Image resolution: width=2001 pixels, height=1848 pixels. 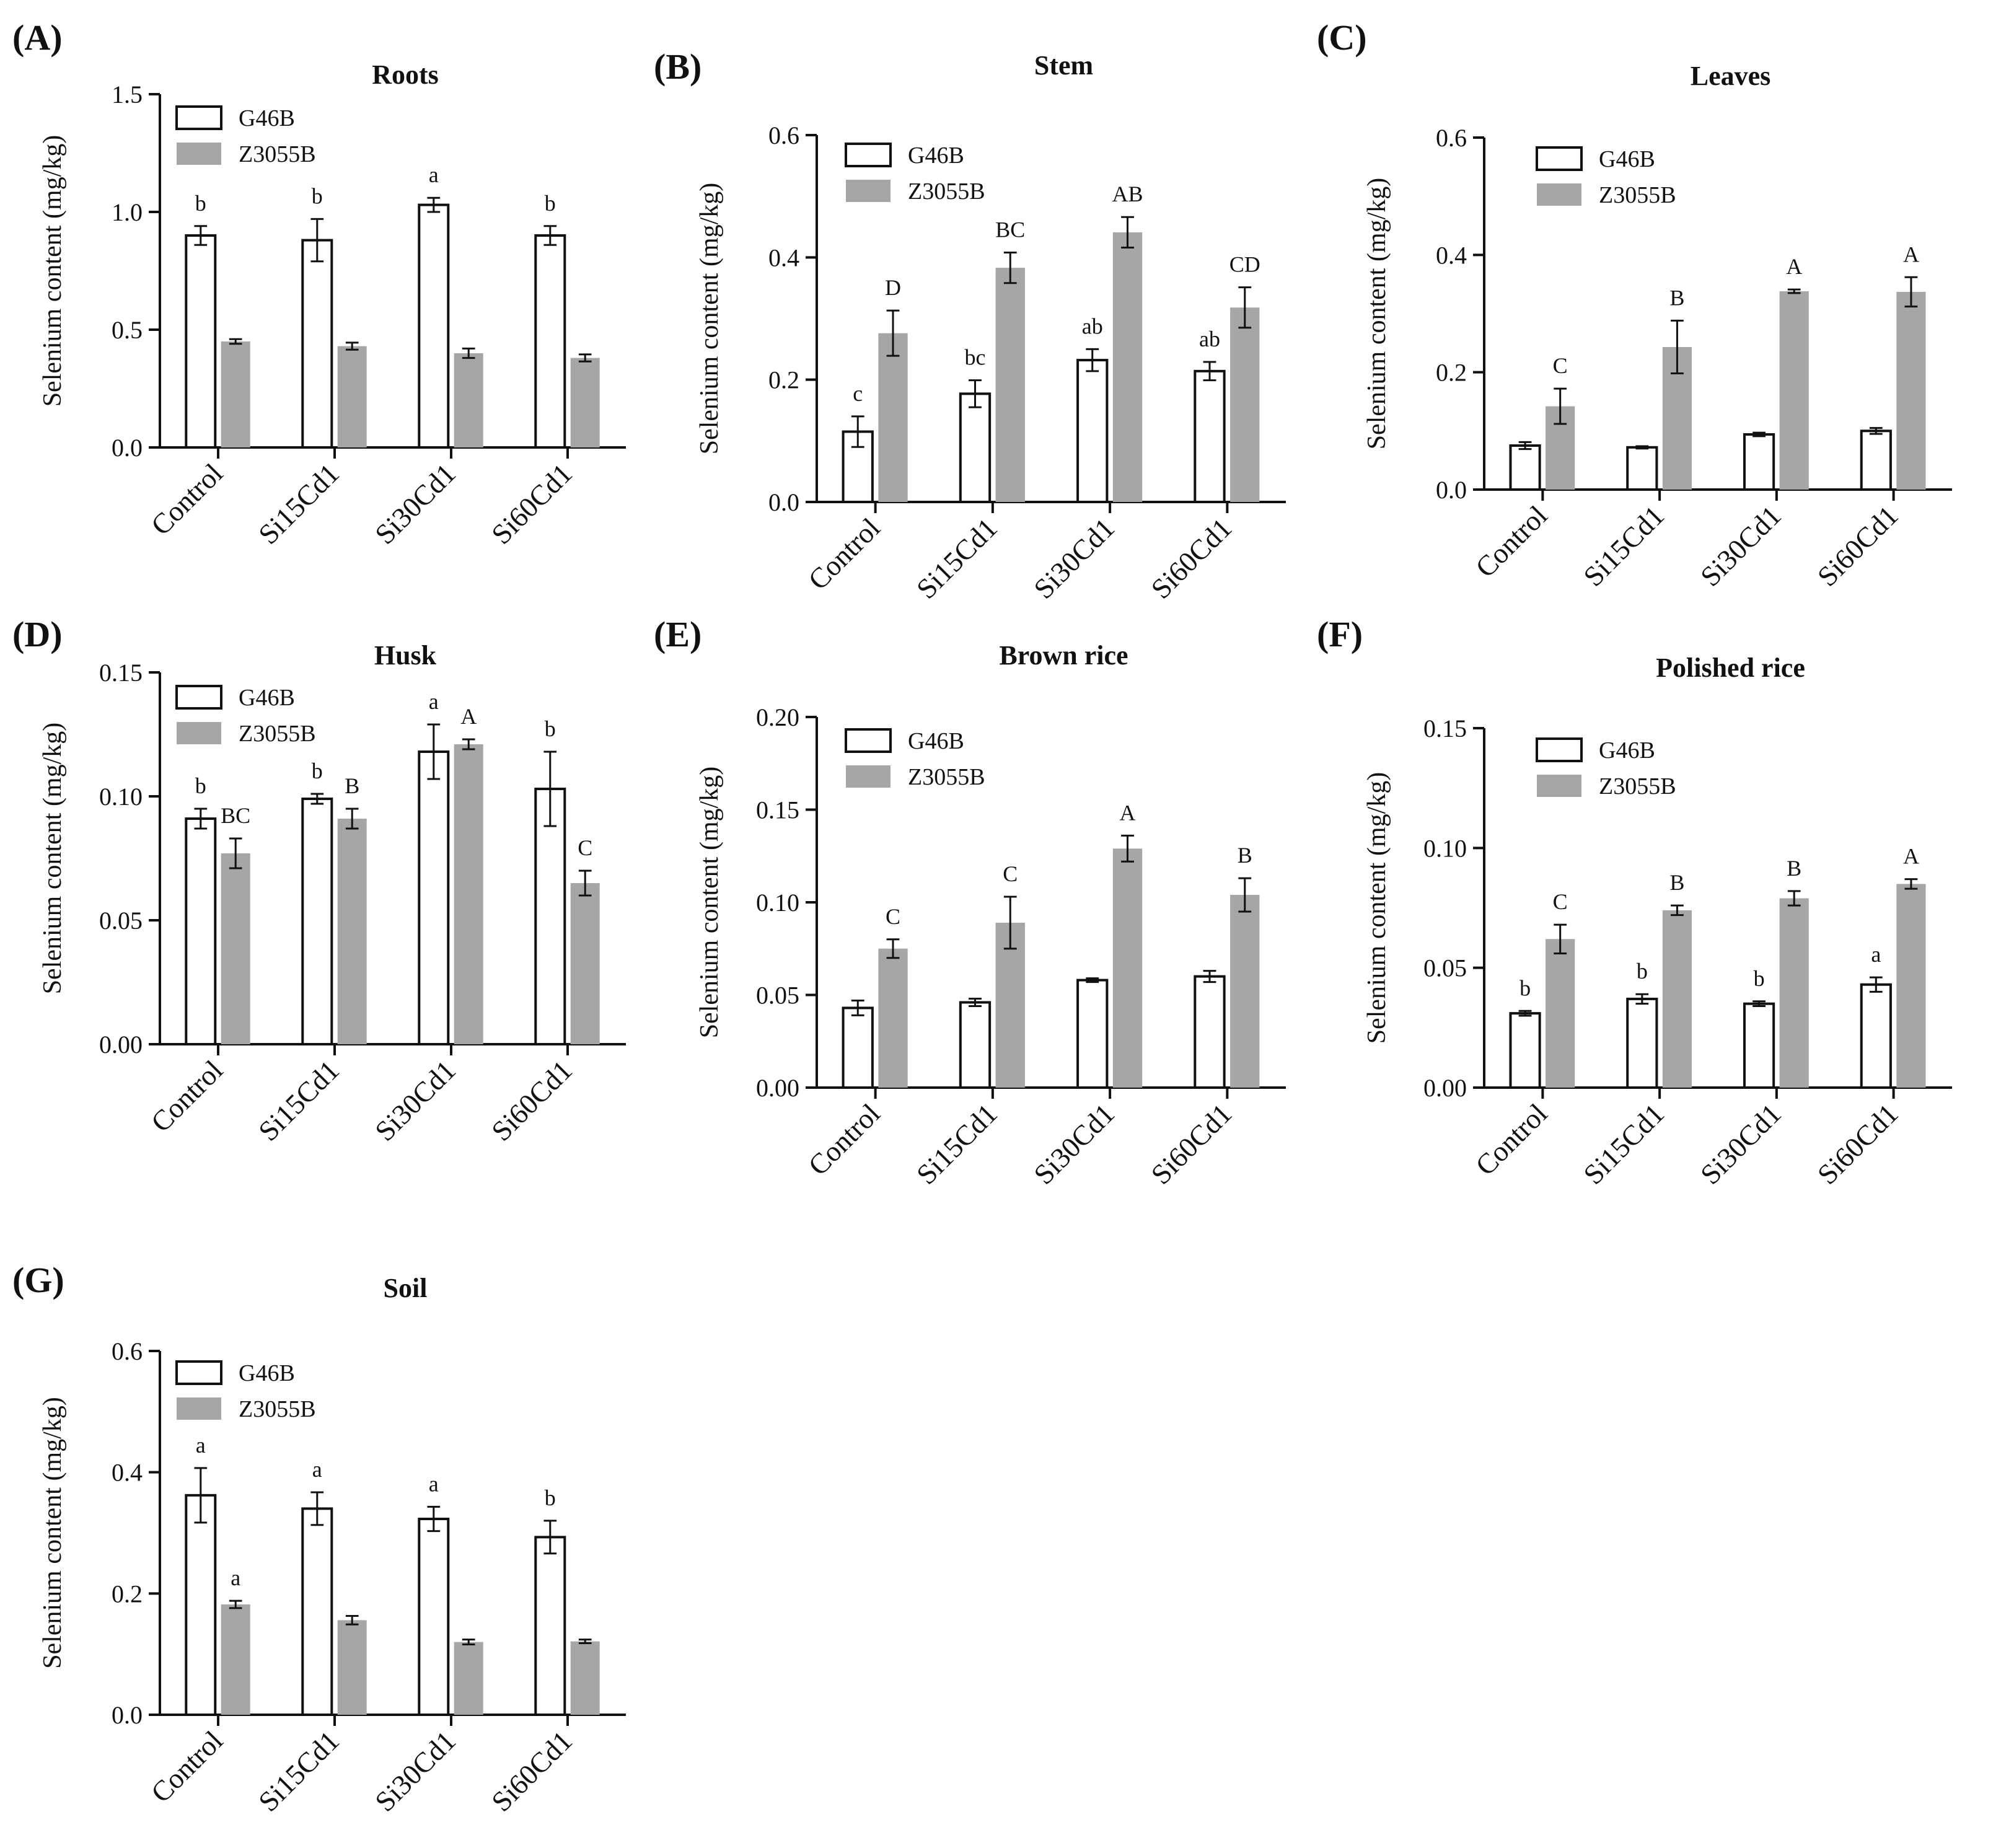 I want to click on panel-label: (G), so click(x=38, y=1280).